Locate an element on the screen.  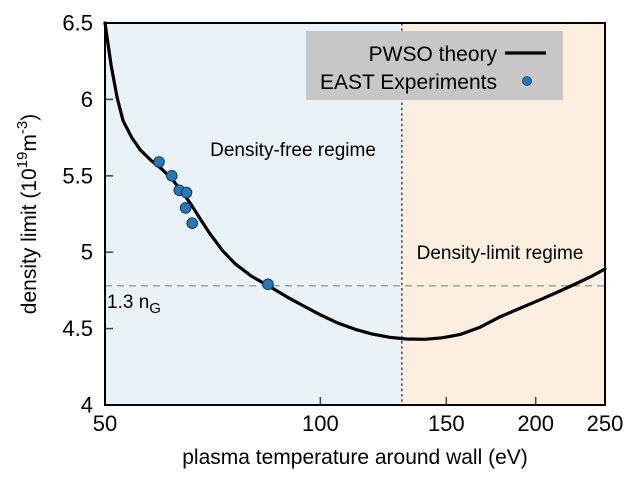
y-tick-label: 5 is located at coordinates (87, 252).